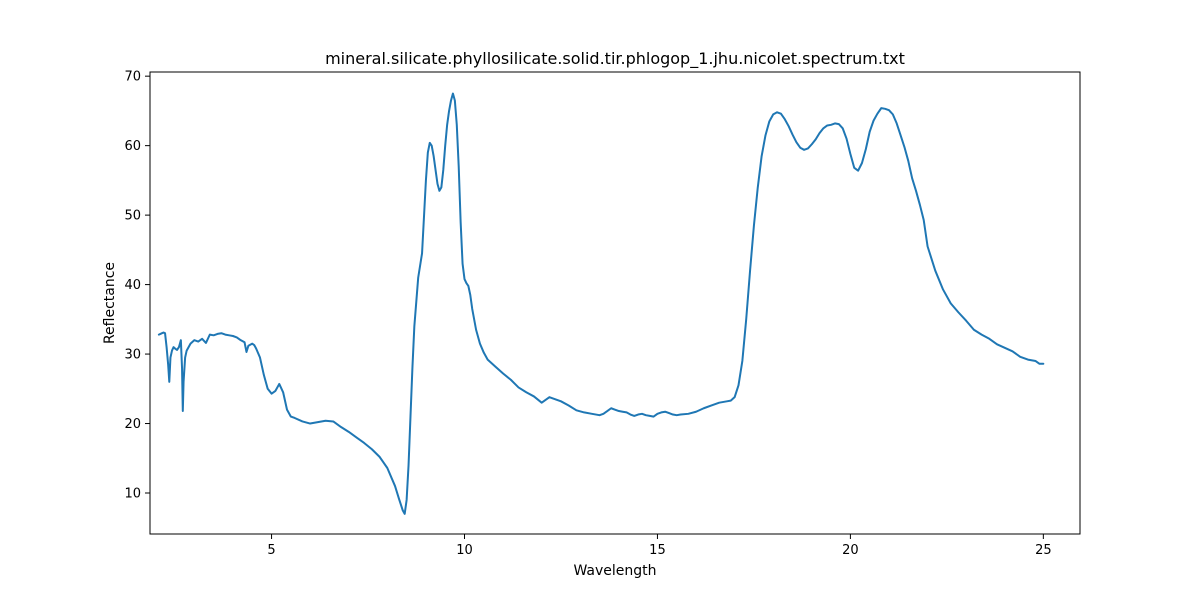 The width and height of the screenshot is (1200, 604). Describe the element at coordinates (132, 424) in the screenshot. I see `y-tick-label: 20` at that location.